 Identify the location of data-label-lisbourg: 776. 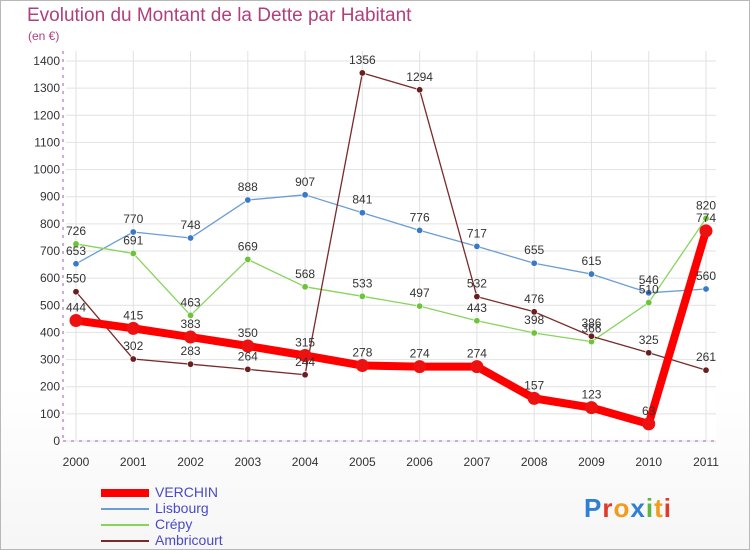
(420, 217).